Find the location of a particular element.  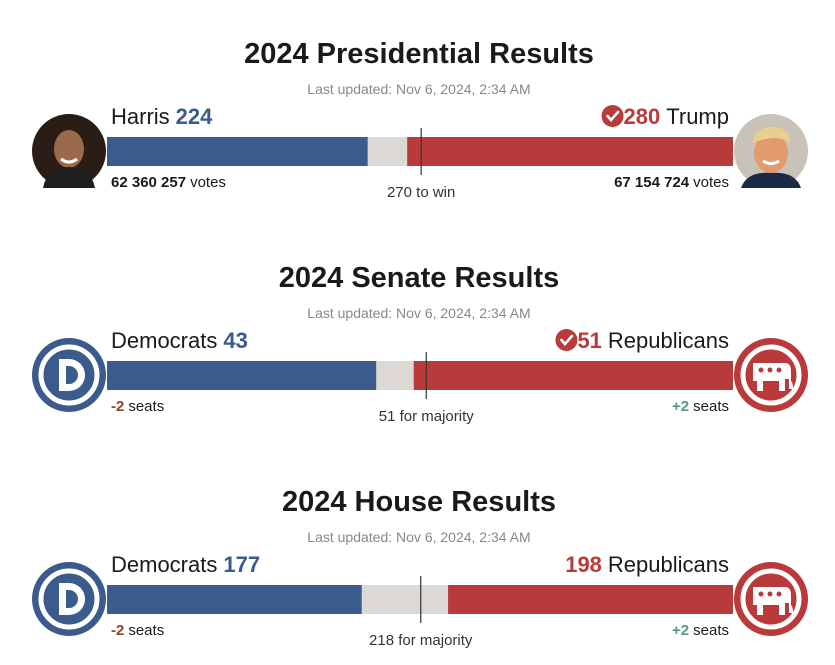

count: 43 is located at coordinates (235, 340).